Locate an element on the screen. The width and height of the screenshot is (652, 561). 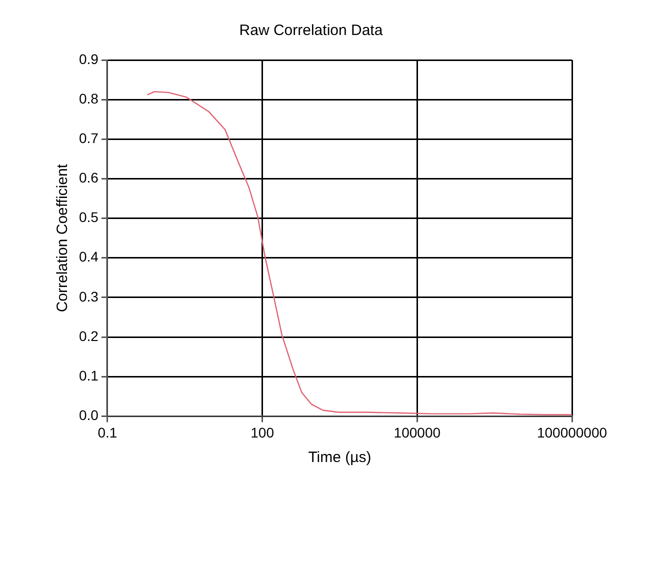
chart-title: Raw Correlation Data is located at coordinates (311, 31).